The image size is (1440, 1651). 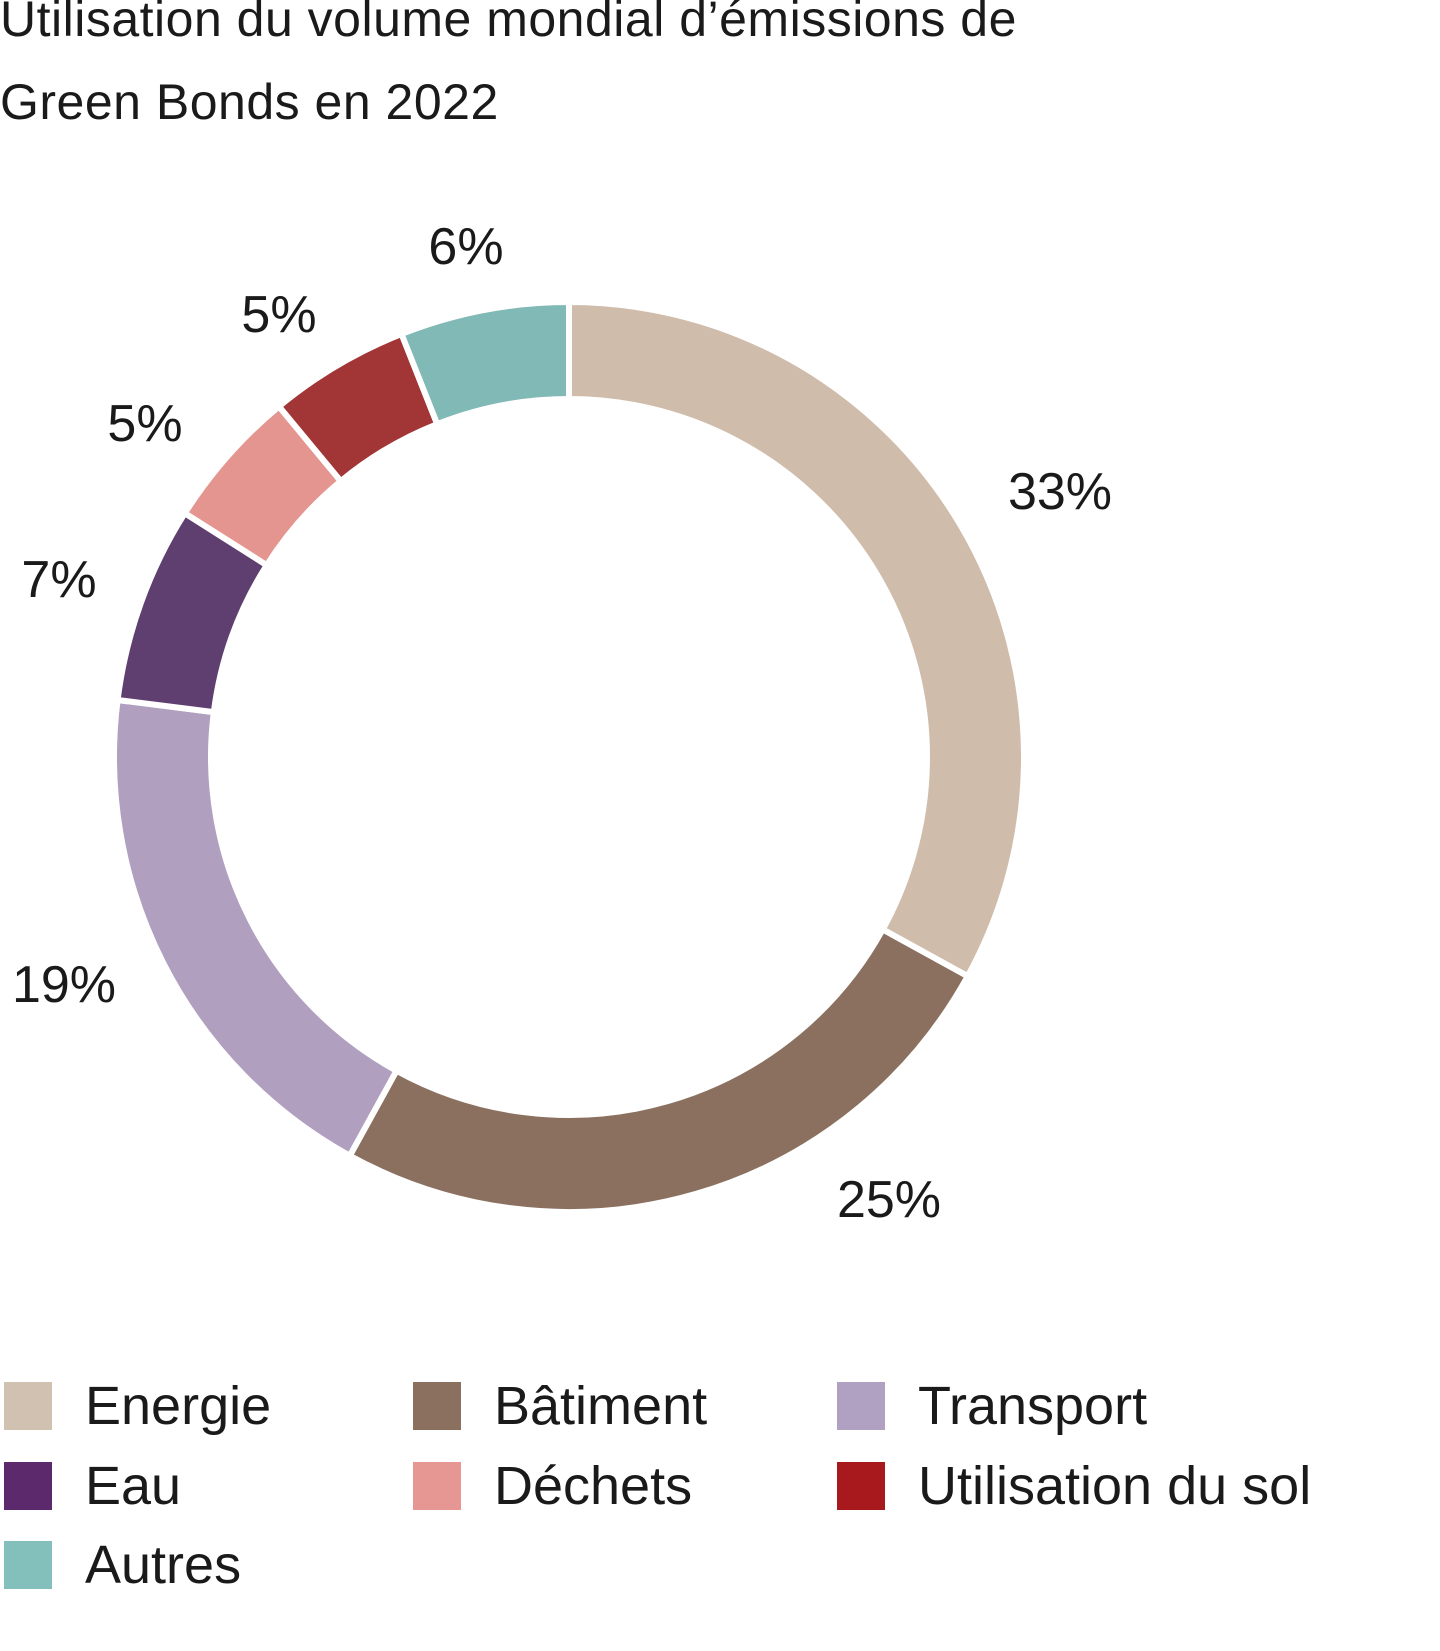 I want to click on legend-label: Transport, so click(x=1033, y=1406).